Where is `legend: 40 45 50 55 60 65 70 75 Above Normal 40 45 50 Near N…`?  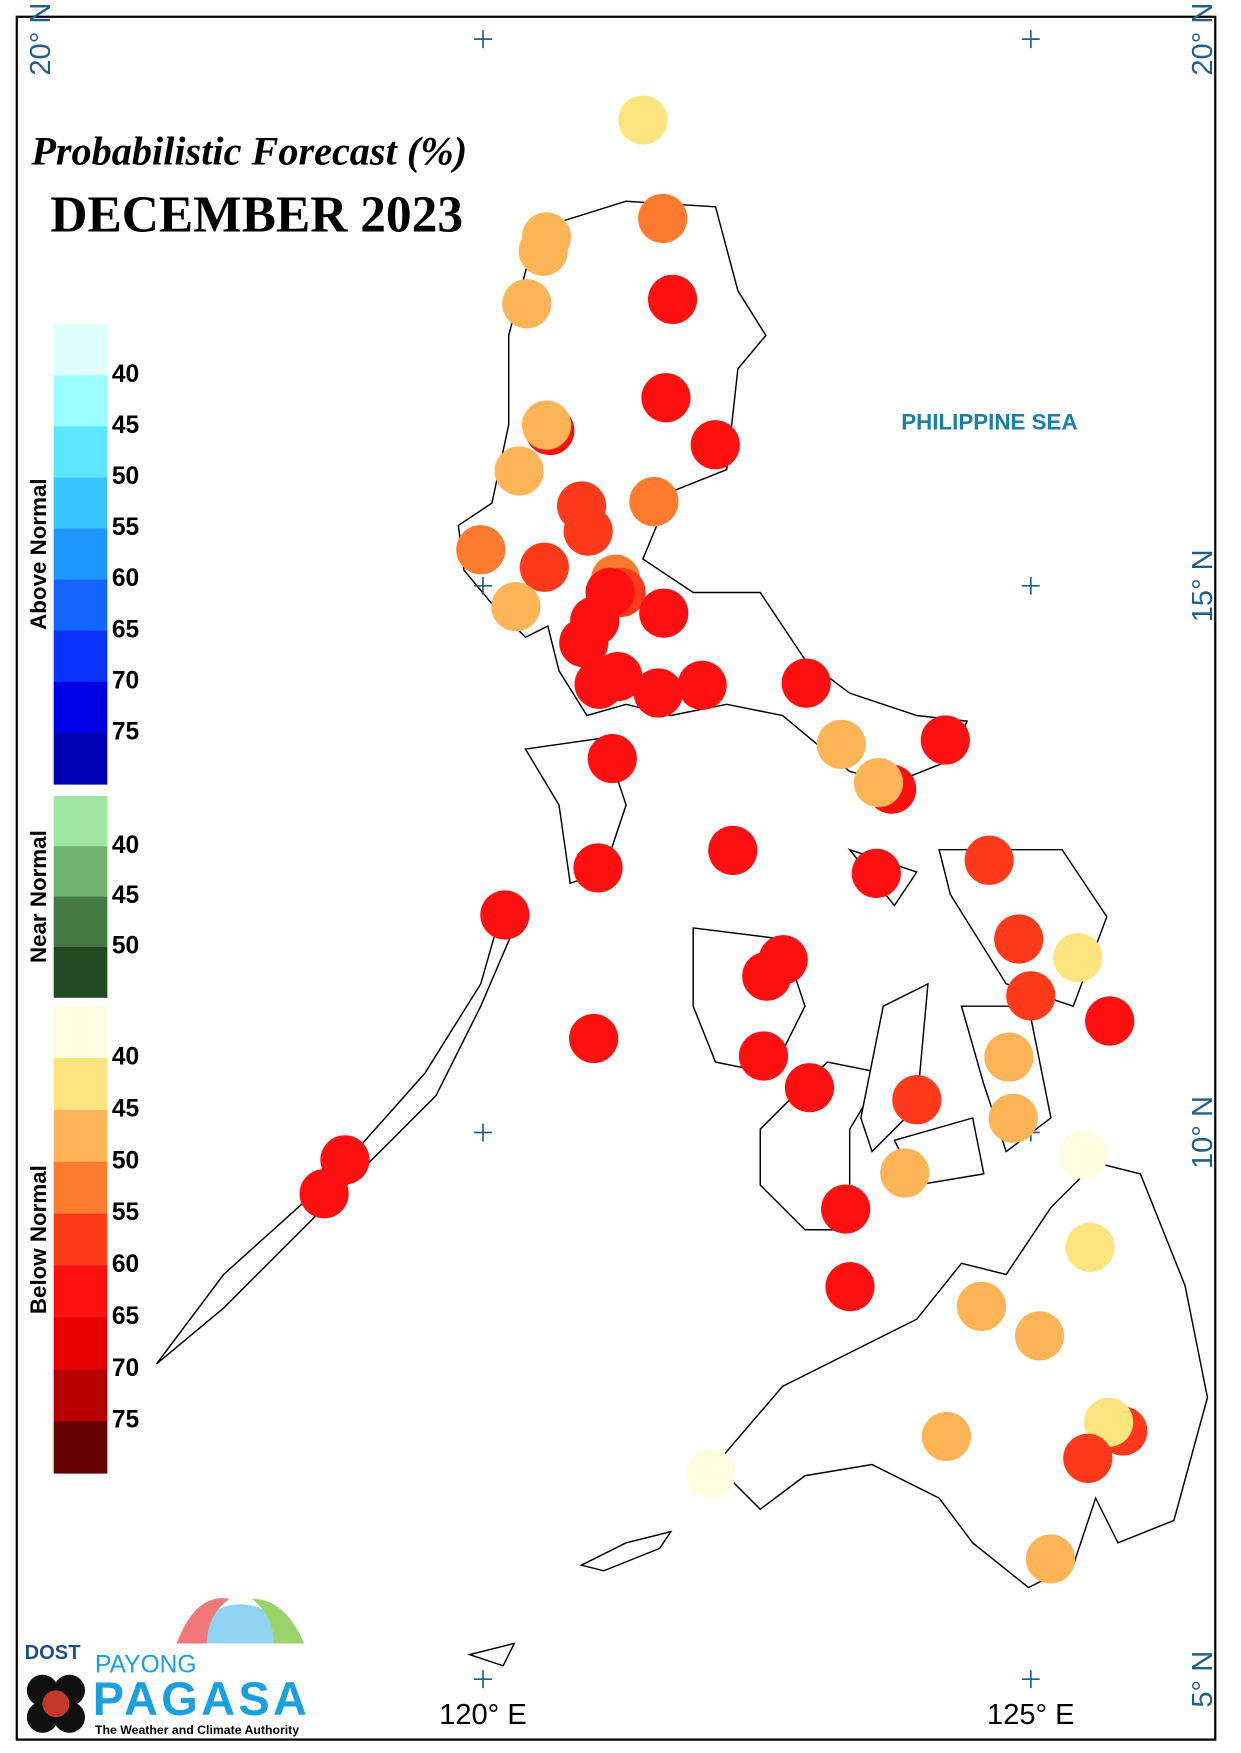 legend: 40 45 50 55 60 65 70 75 Above Normal 40 45 50 Near N… is located at coordinates (82, 899).